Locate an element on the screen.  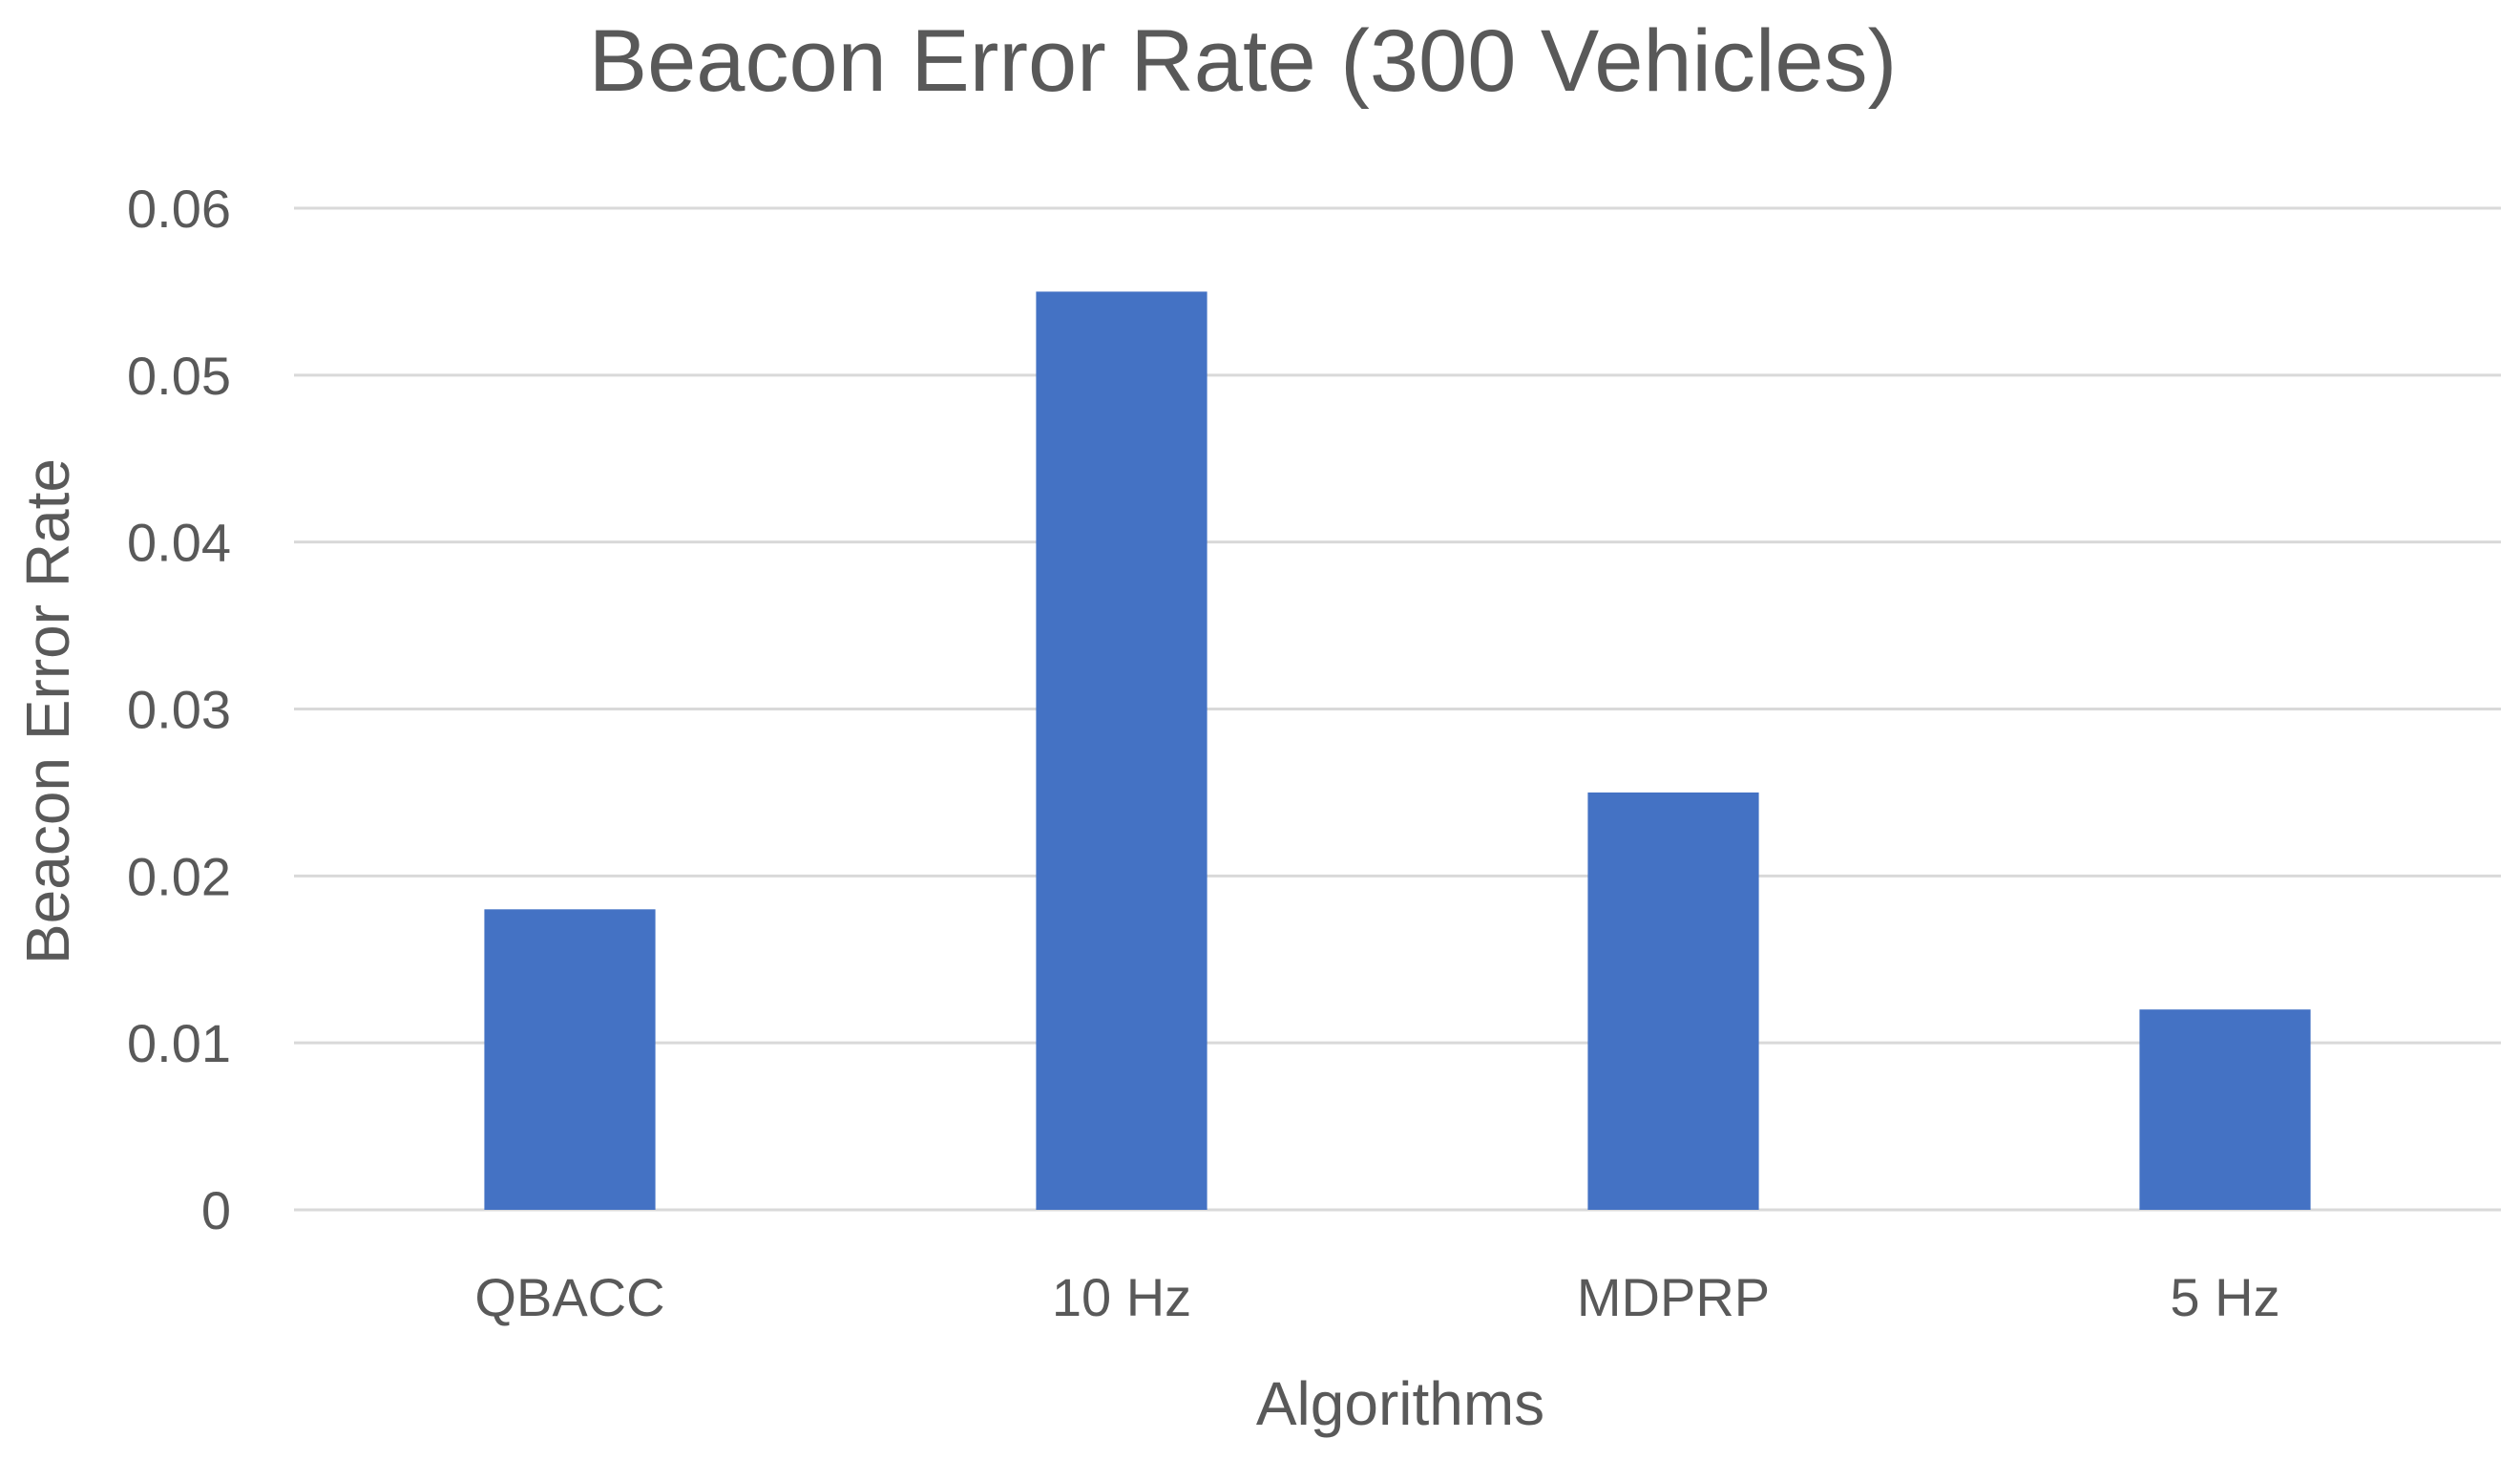
y-tick-label: 0.04 is located at coordinates (179, 543).